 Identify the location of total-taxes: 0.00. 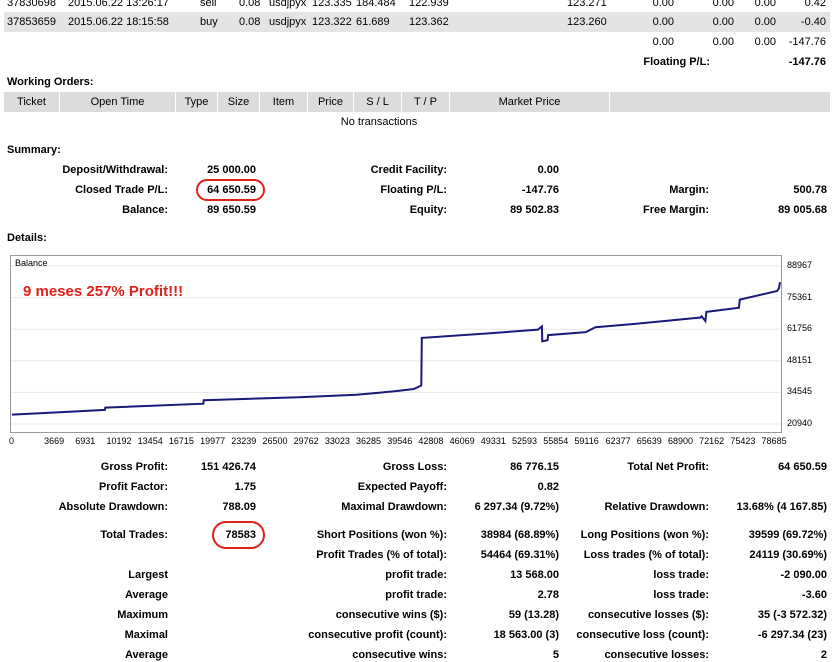
(723, 42).